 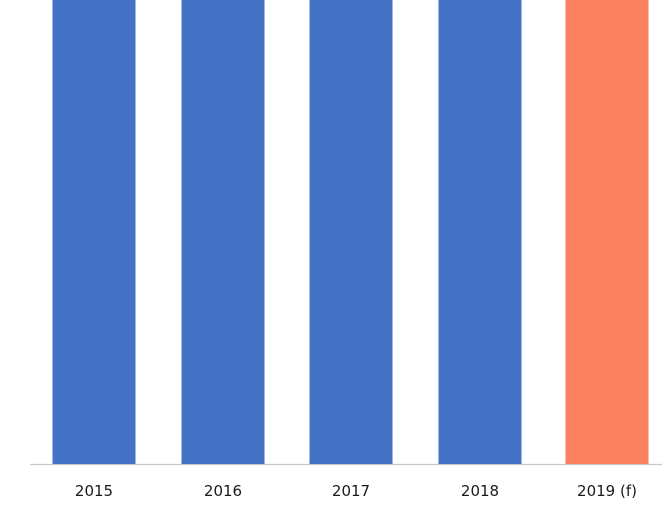 What do you see at coordinates (607, 491) in the screenshot?
I see `x-tick-label: 2019 (f)` at bounding box center [607, 491].